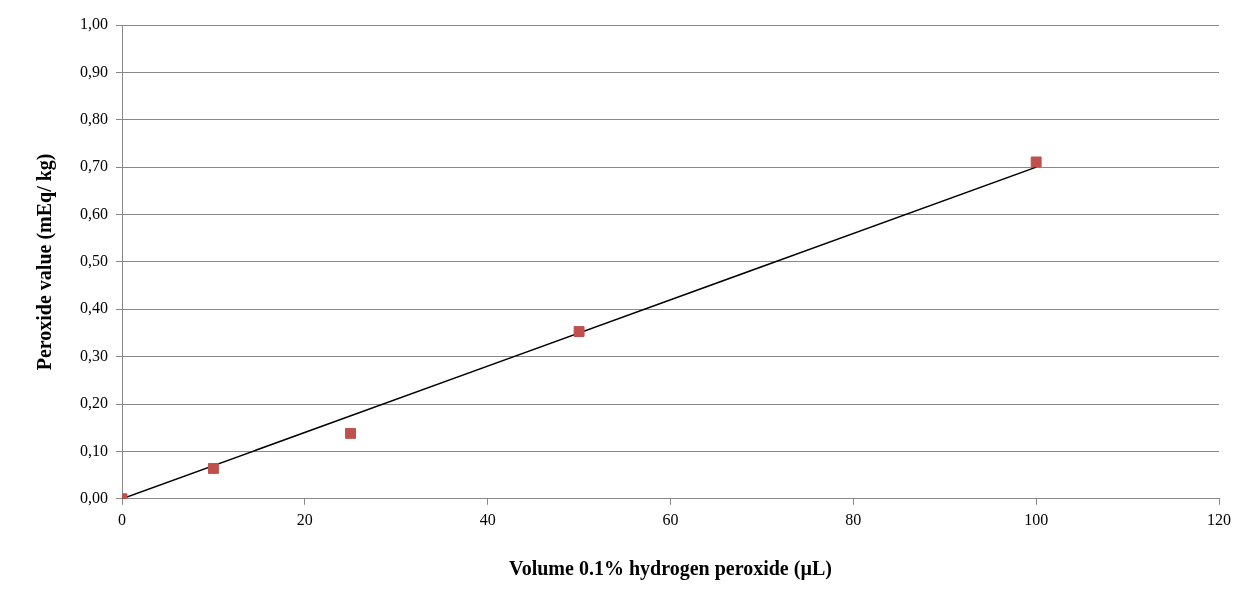 The height and width of the screenshot is (598, 1244). What do you see at coordinates (1036, 519) in the screenshot?
I see `x-tick-label: 100` at bounding box center [1036, 519].